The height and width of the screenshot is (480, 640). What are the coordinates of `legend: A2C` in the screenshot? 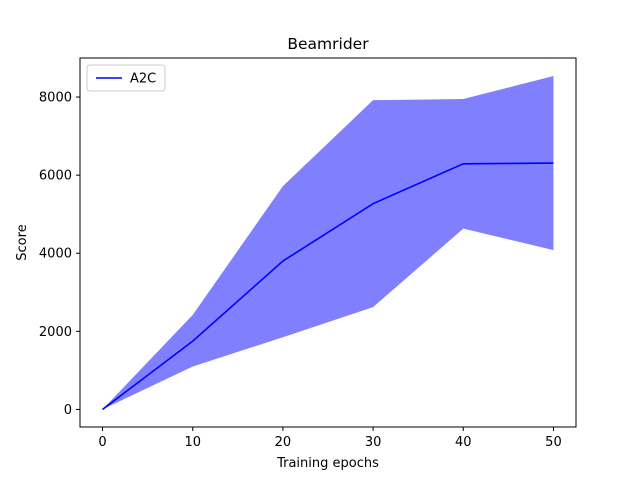 It's located at (126, 78).